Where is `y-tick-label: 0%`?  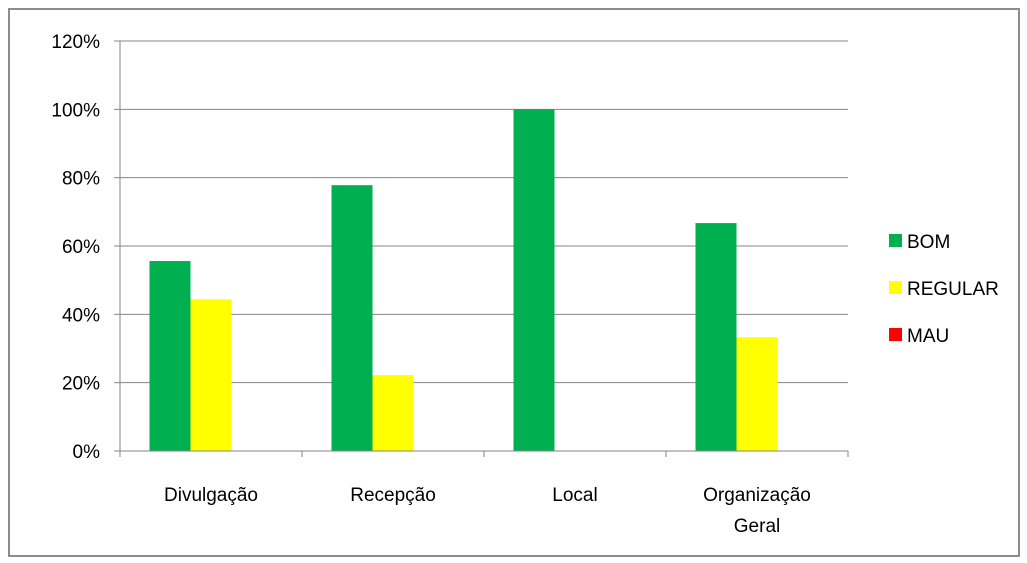 y-tick-label: 0% is located at coordinates (87, 452).